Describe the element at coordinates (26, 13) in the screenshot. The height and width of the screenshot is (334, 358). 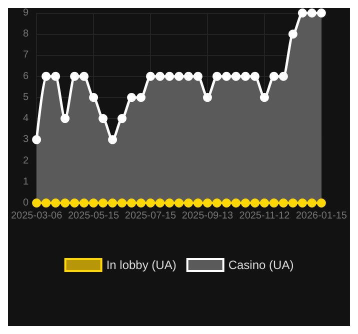
I see `y-tick-label: 9` at that location.